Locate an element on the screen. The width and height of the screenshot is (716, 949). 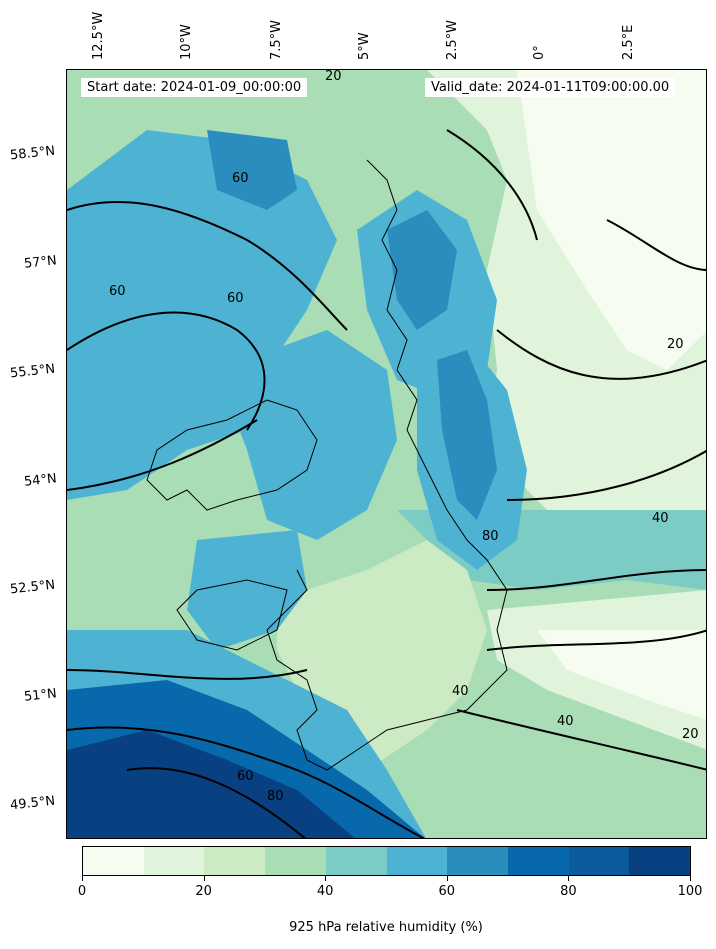
contour-label-20-east: 20 is located at coordinates (675, 344).